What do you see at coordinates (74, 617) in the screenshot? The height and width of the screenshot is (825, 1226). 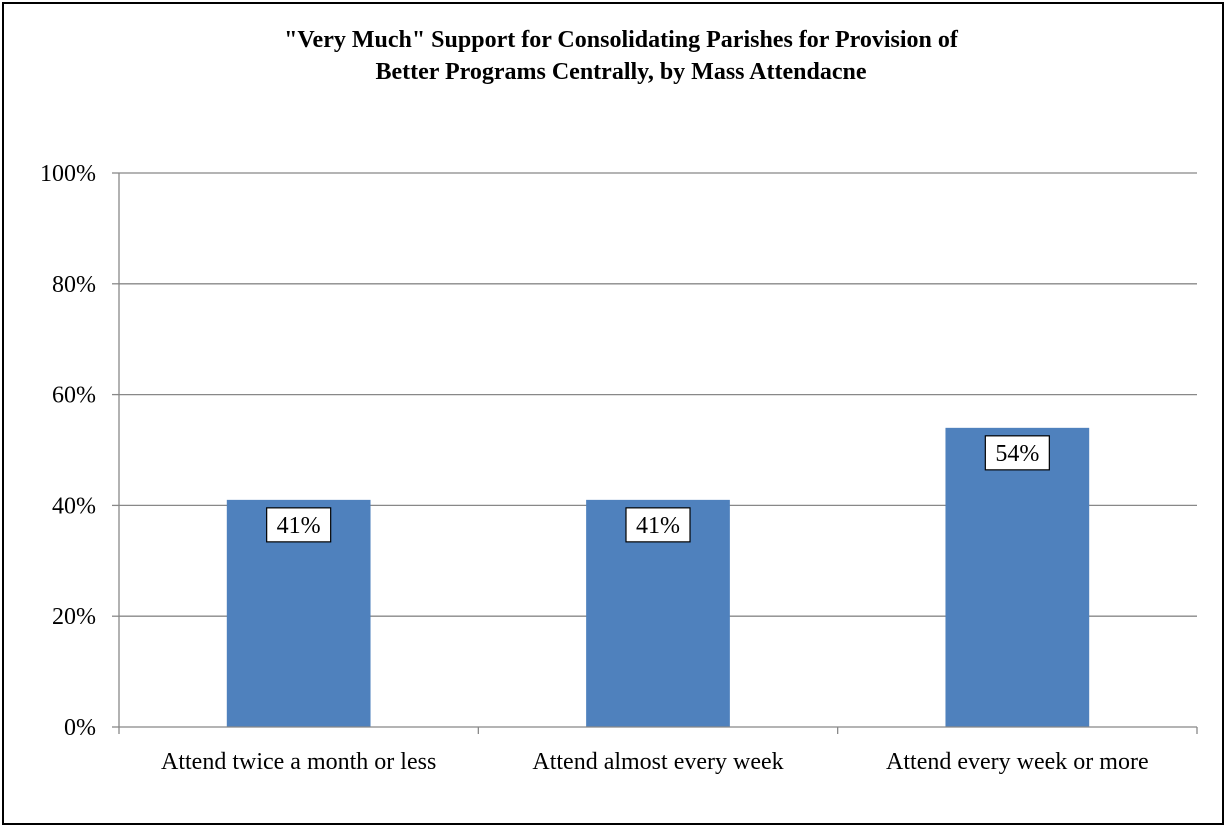 I see `y-tick-label: 20%` at bounding box center [74, 617].